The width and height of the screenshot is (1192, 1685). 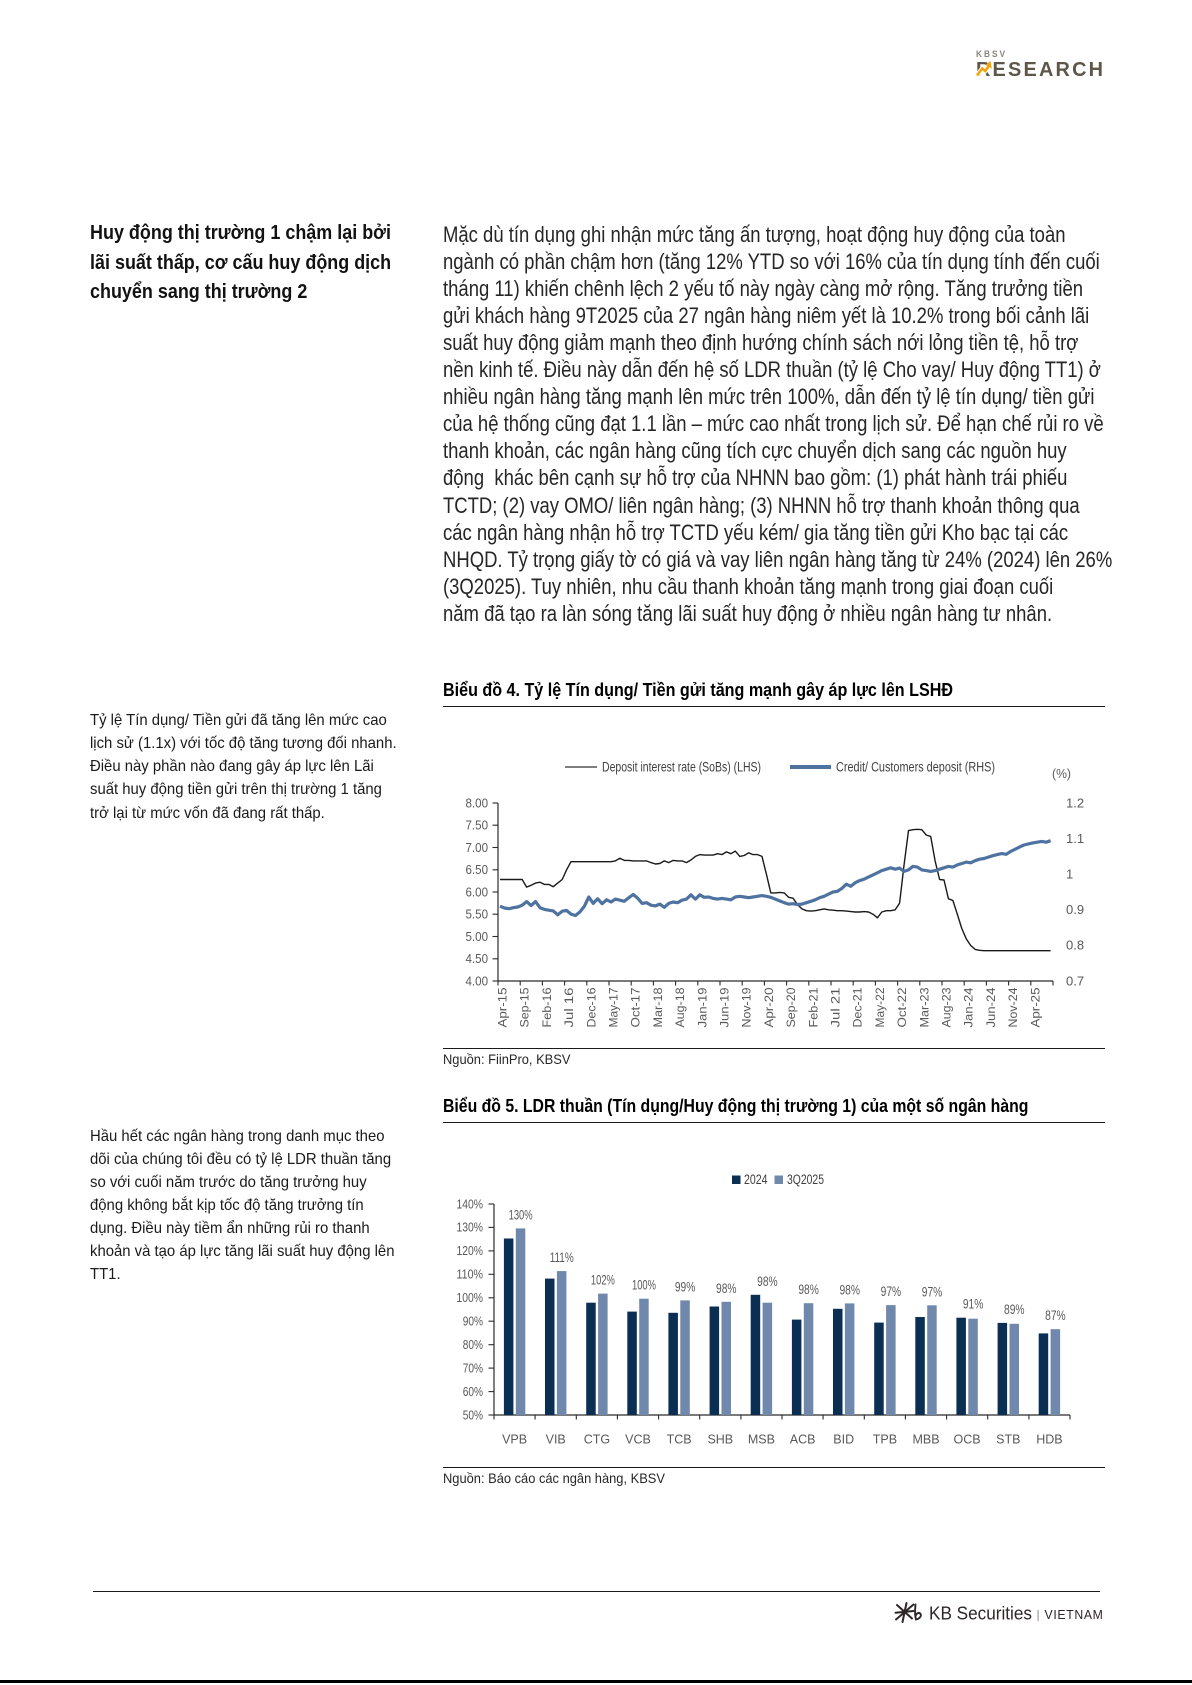 I want to click on svg-text: 1.1, so click(x=1075, y=838).